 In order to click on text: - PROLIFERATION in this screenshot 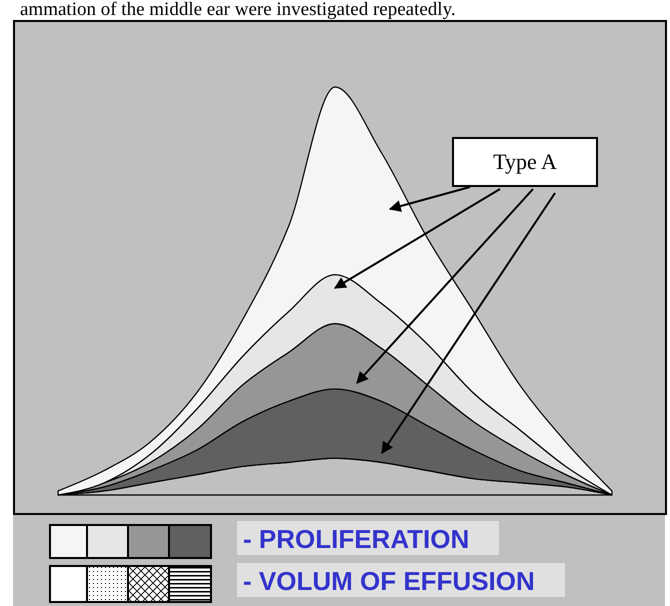, I will do `click(368, 538)`.